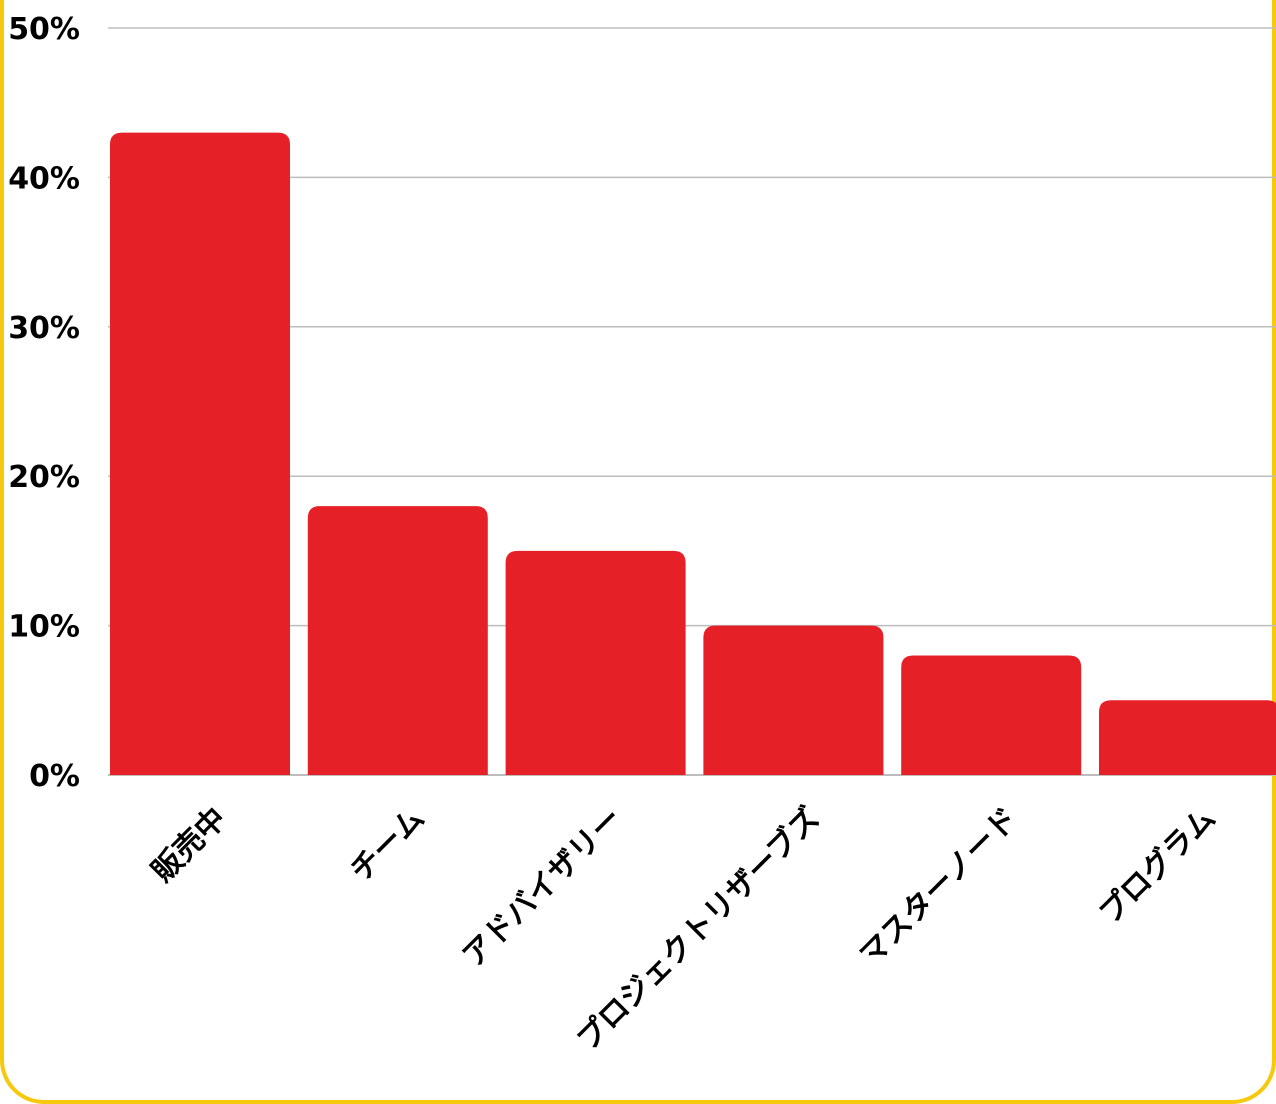 The height and width of the screenshot is (1104, 1276). I want to click on x-category-label: プログラム, so click(1157, 866).